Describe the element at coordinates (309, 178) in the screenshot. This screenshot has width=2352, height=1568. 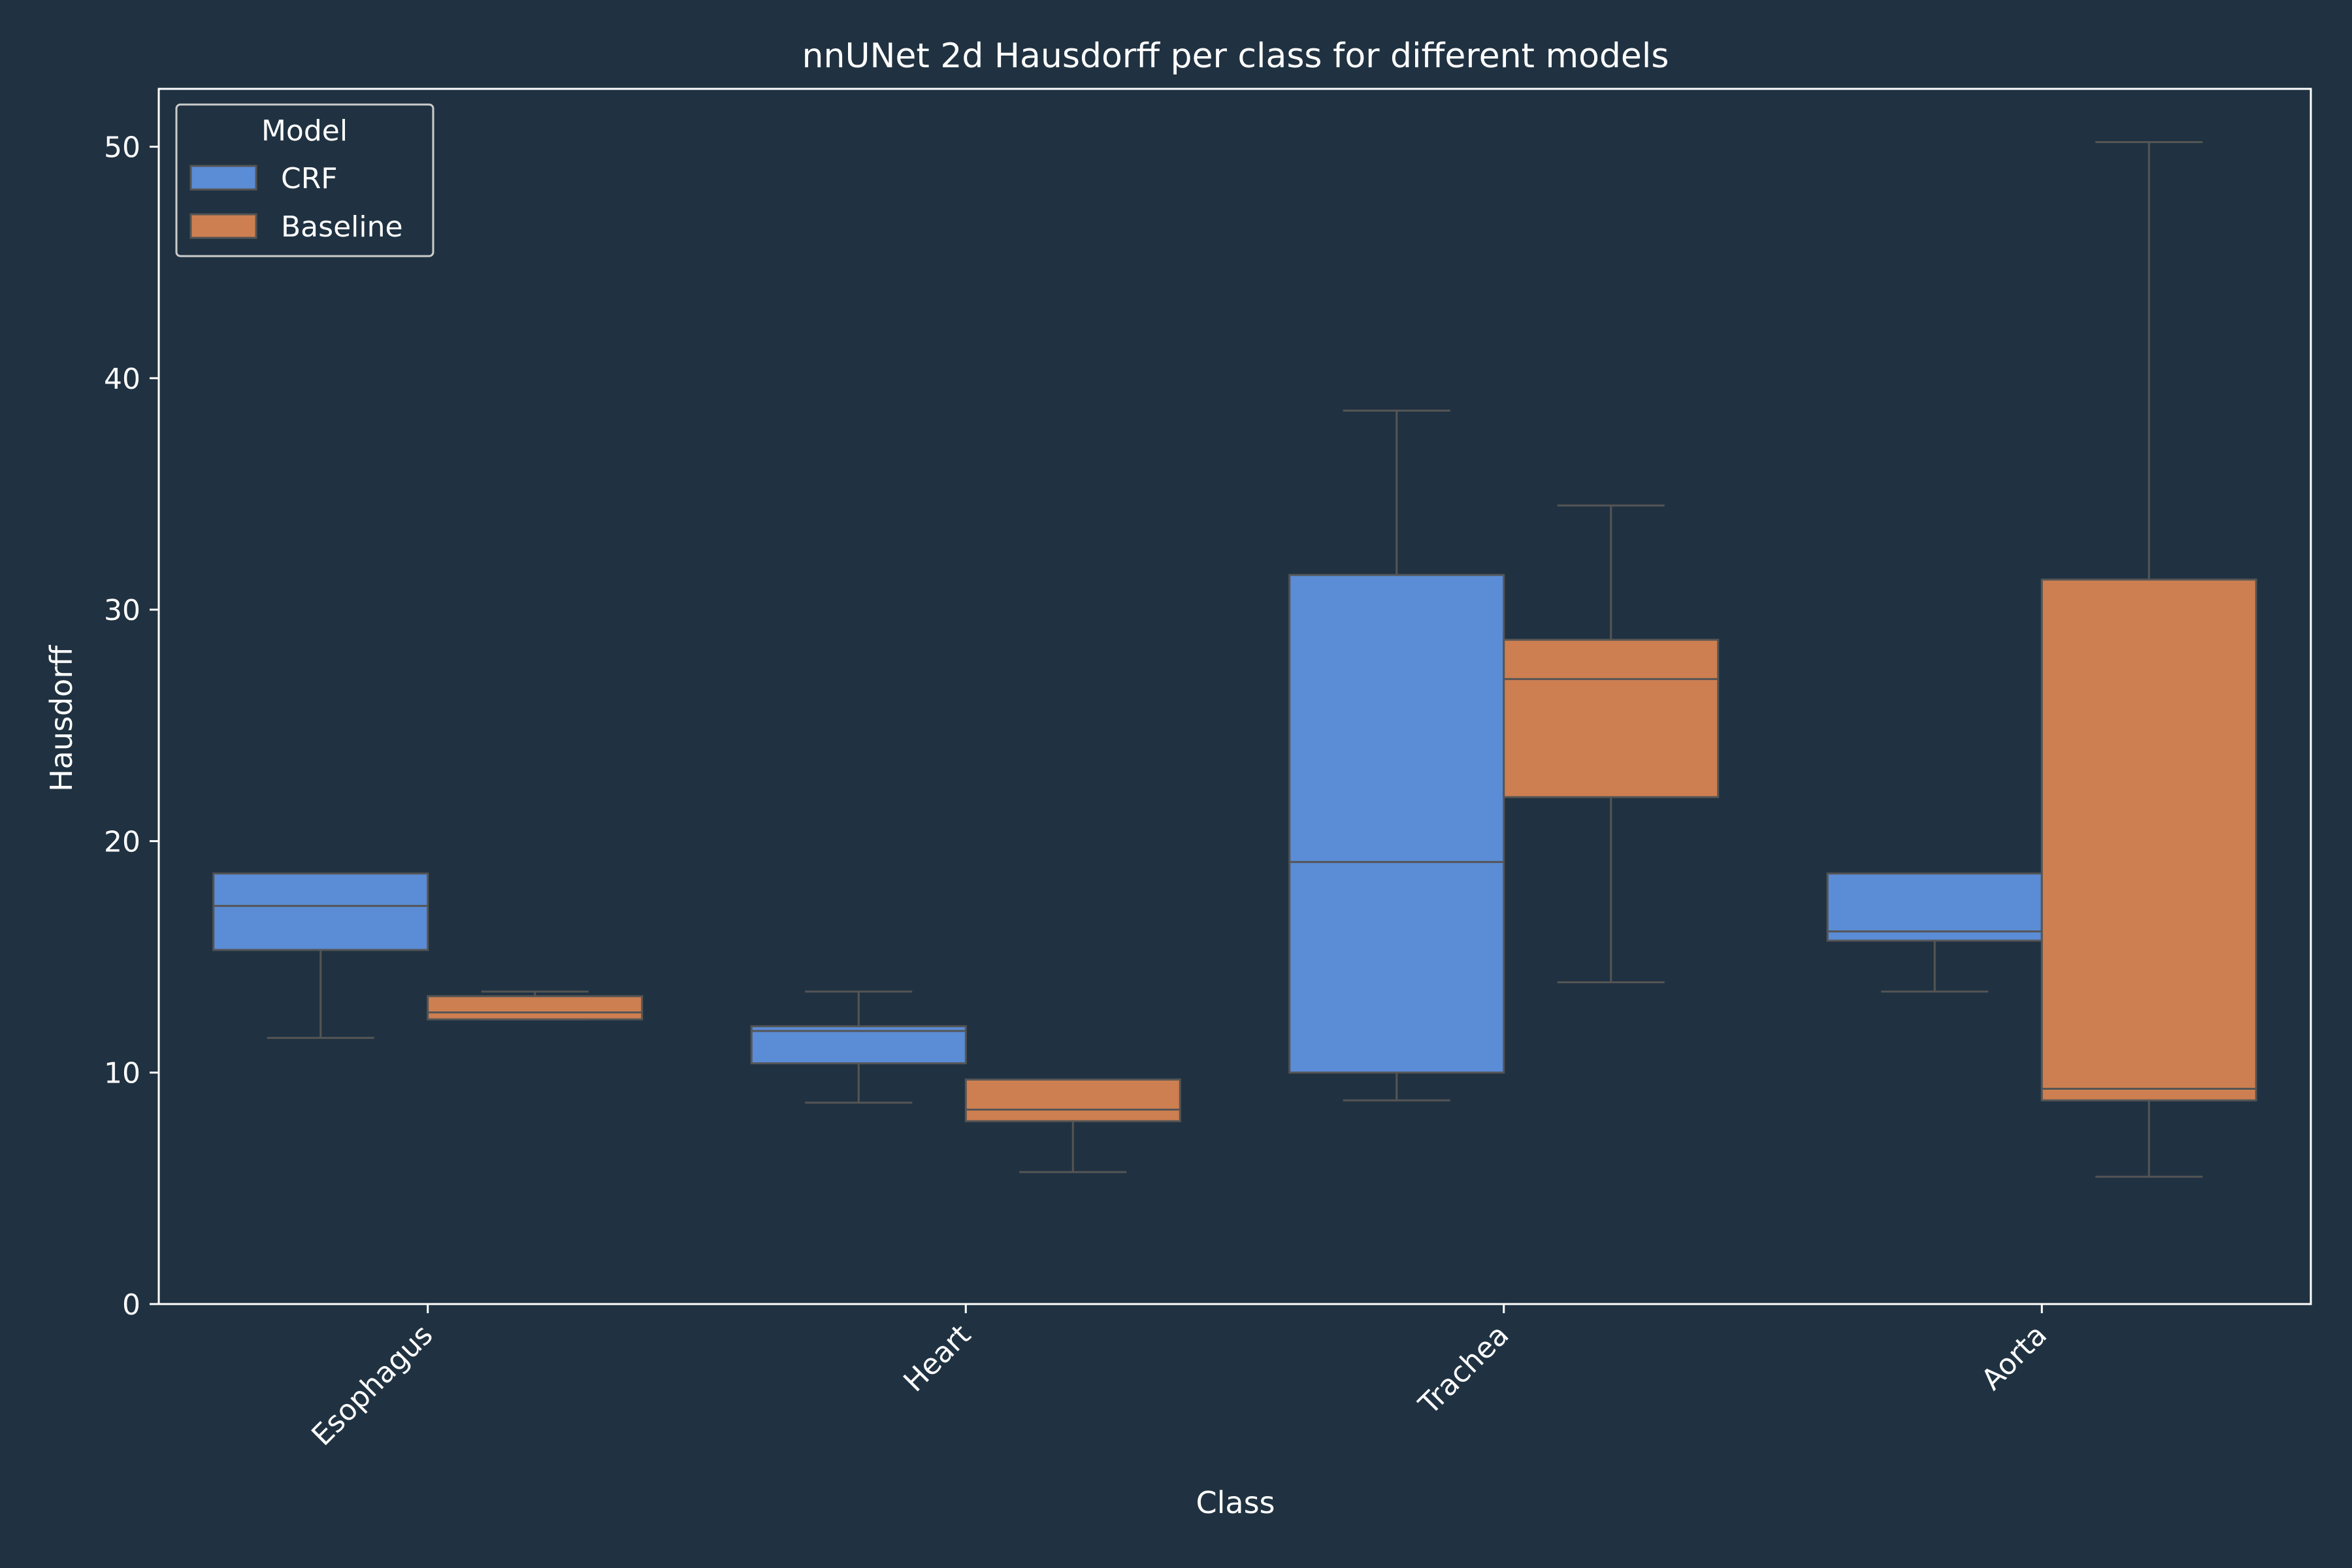
I see `legend-label-crf: CRF` at that location.